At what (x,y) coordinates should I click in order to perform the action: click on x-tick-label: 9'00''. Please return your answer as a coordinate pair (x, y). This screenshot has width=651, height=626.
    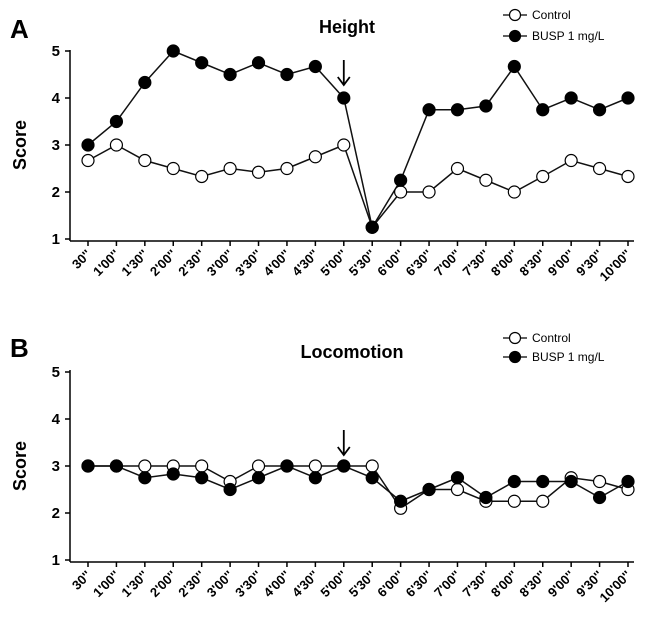
    Looking at the image, I should click on (561, 584).